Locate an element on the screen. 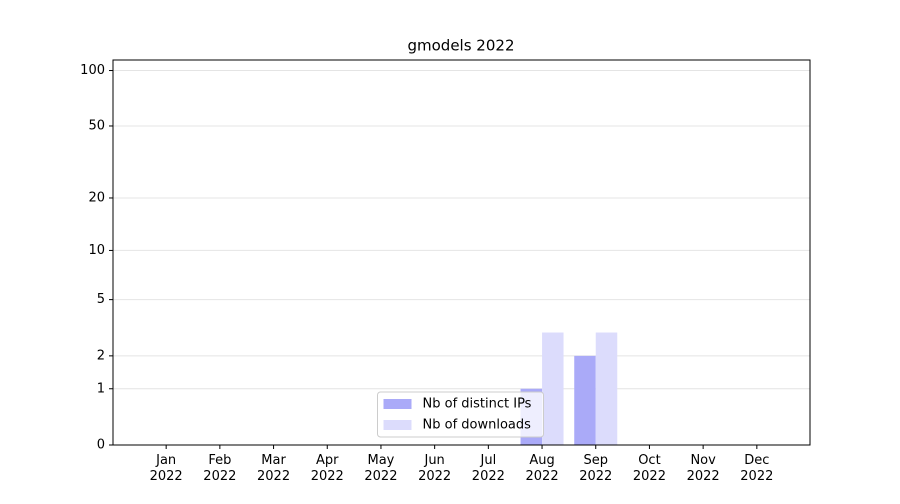 The width and height of the screenshot is (900, 504). x-tick-label: Jun 2022 is located at coordinates (435, 468).